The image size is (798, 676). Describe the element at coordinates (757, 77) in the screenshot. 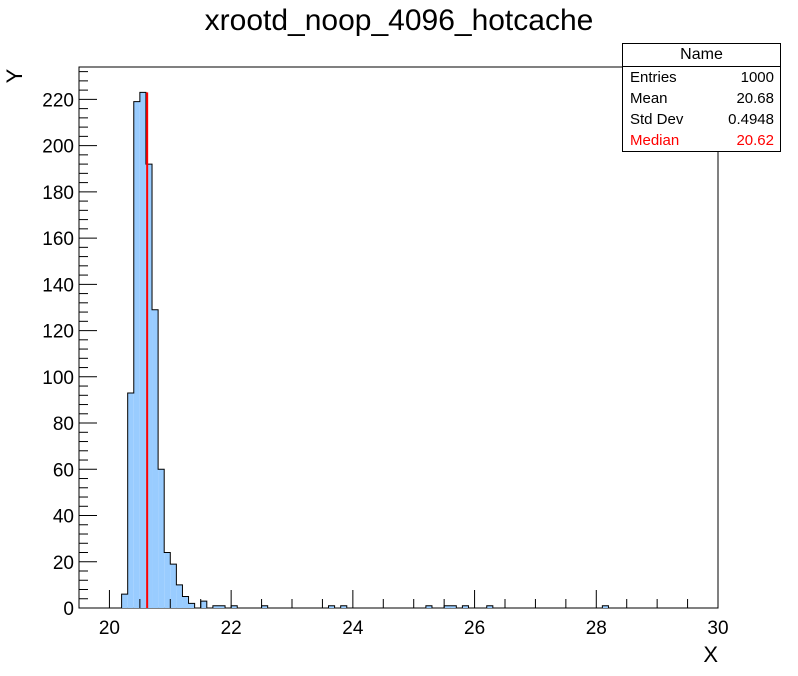

I see `stats-value: 1000` at that location.